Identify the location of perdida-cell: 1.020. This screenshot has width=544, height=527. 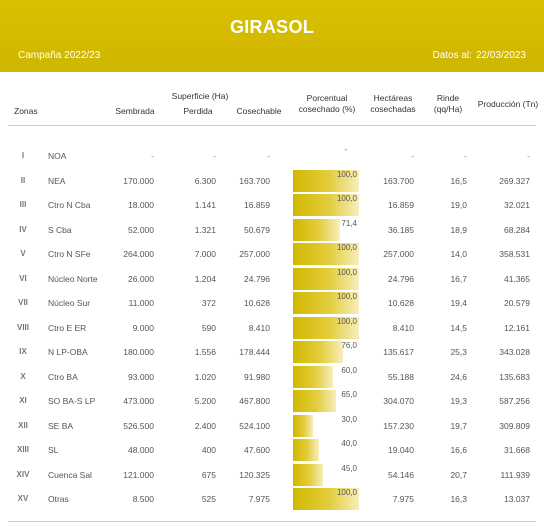
(205, 376).